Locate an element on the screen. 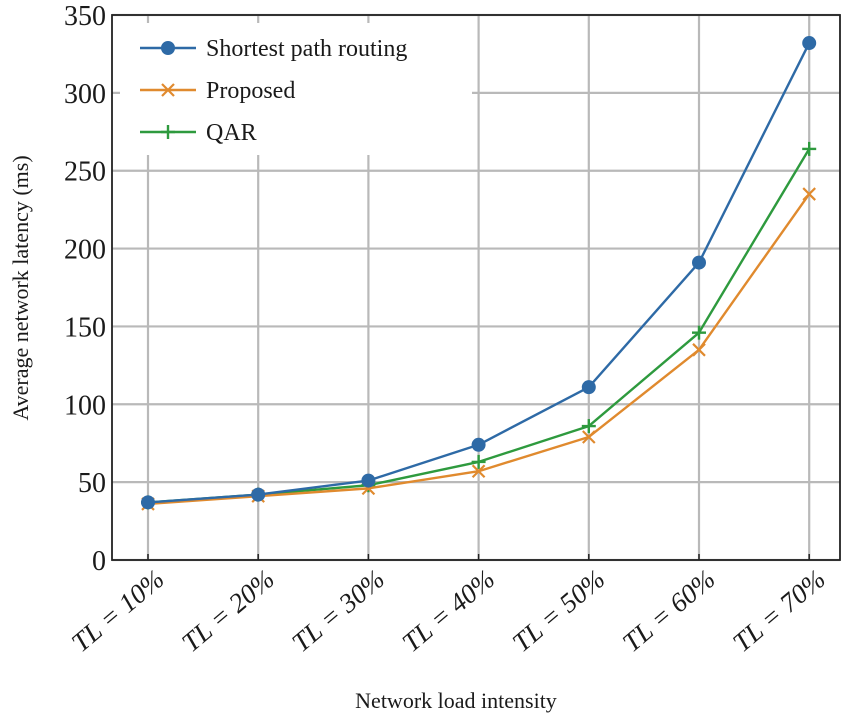 This screenshot has height=723, width=850. y-tick-label: 150 is located at coordinates (85, 327).